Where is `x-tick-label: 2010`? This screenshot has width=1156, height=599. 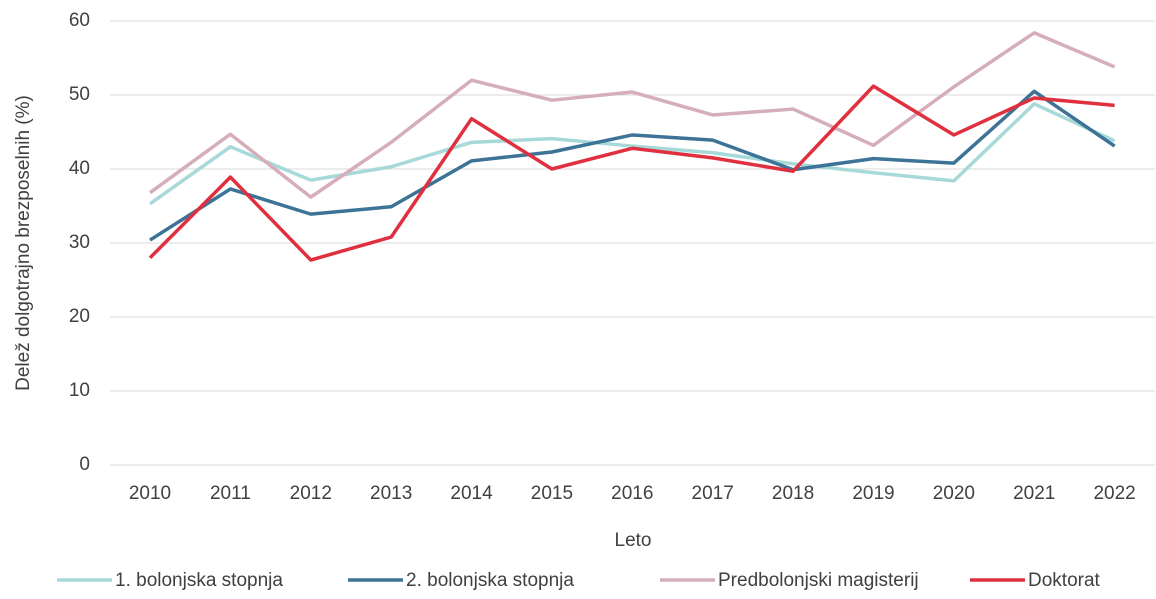 x-tick-label: 2010 is located at coordinates (150, 493).